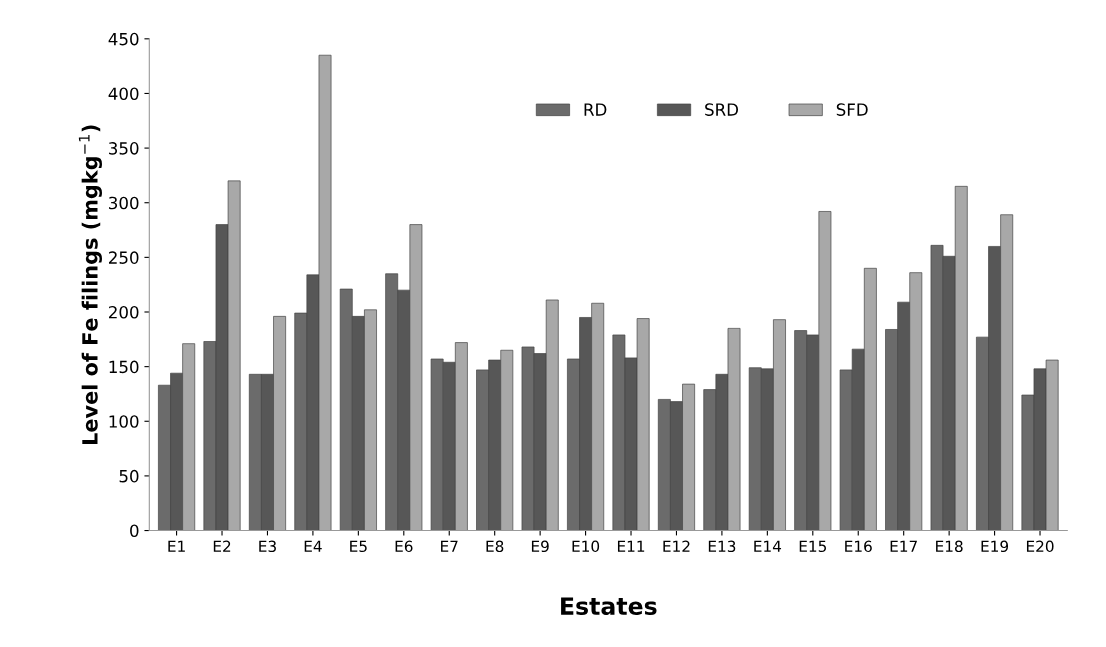 Image resolution: width=1106 pixels, height=647 pixels. What do you see at coordinates (123, 39) in the screenshot?
I see `y-tick-label: 450` at bounding box center [123, 39].